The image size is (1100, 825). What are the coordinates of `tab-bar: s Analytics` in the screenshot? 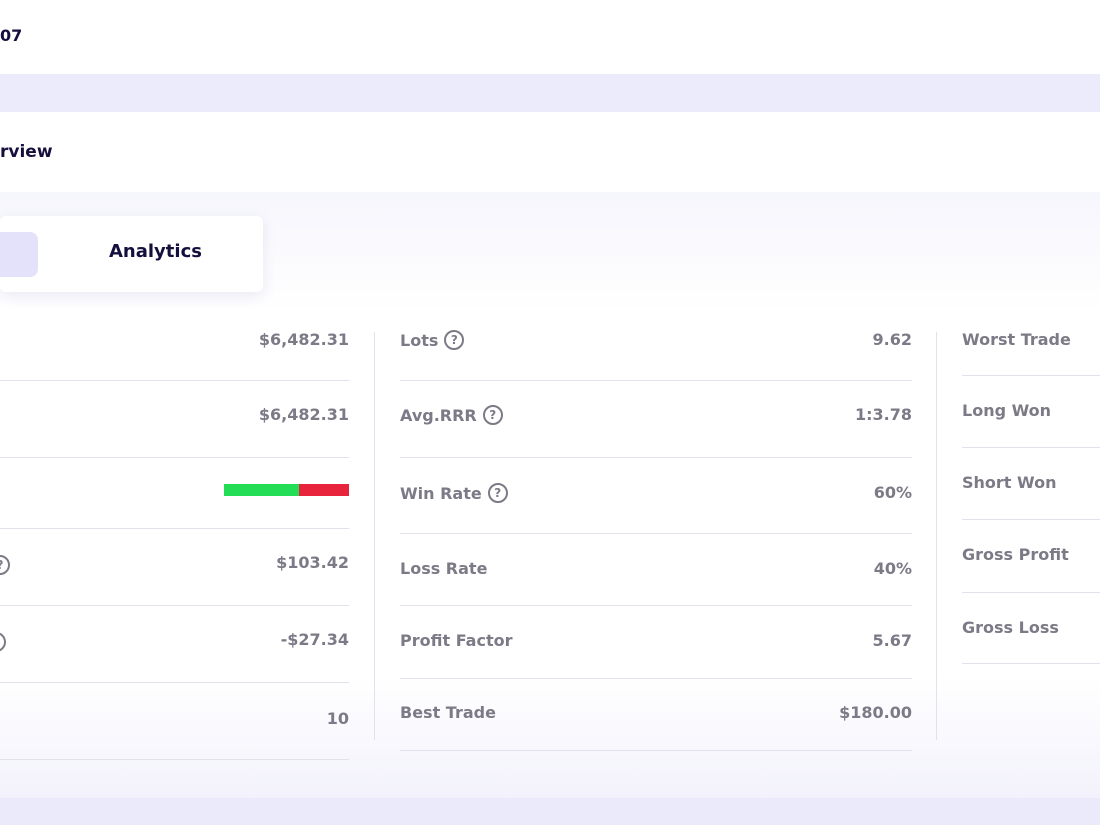 It's located at (131, 254).